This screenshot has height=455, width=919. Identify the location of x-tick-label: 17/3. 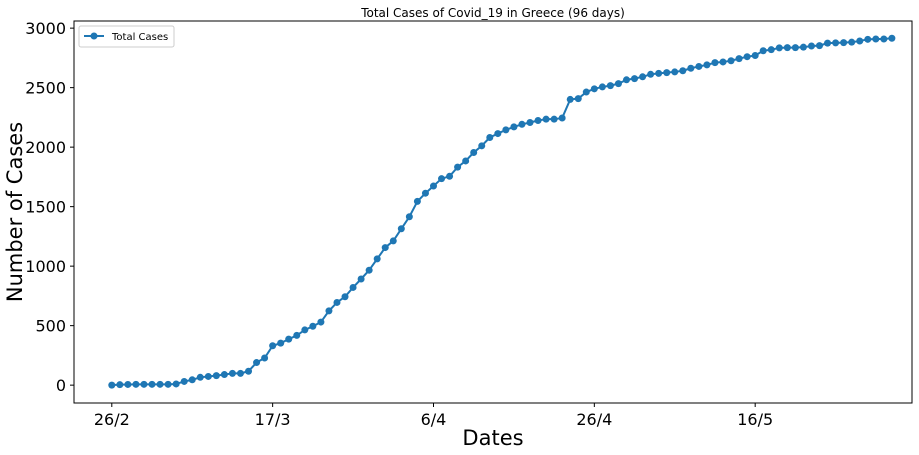
(273, 419).